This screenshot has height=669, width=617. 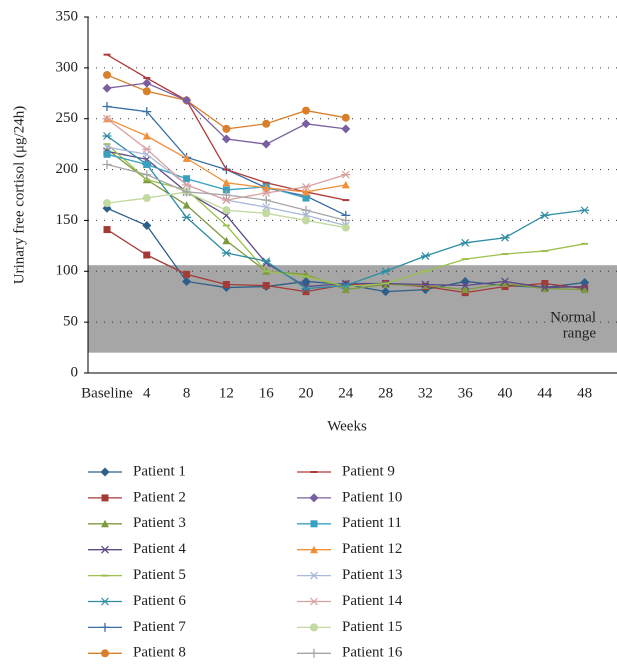 I want to click on x-tick-label: 24, so click(x=346, y=393).